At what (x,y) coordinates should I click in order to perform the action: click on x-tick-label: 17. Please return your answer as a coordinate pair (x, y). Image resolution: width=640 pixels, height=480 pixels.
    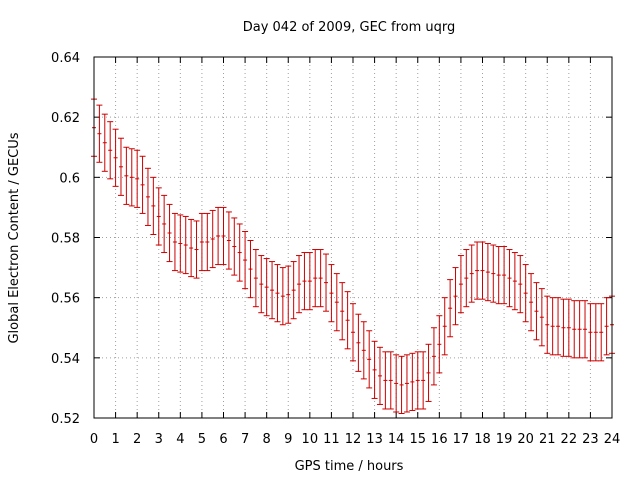
    Looking at the image, I should click on (461, 439).